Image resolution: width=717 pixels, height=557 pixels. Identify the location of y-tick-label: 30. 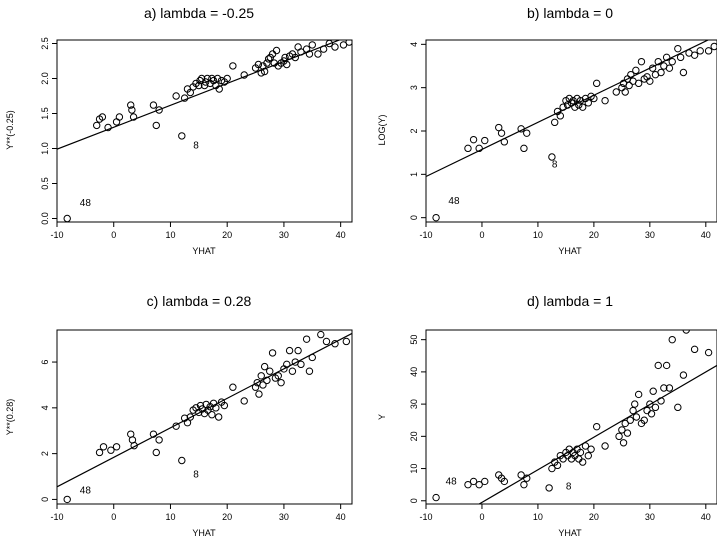
(414, 404).